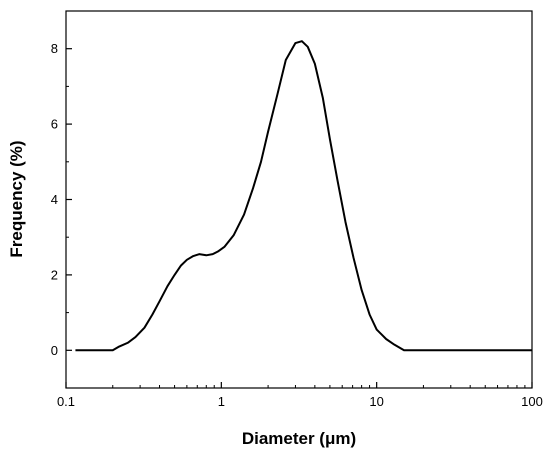 The height and width of the screenshot is (451, 550). Describe the element at coordinates (221, 401) in the screenshot. I see `x-tick-label: 1` at that location.